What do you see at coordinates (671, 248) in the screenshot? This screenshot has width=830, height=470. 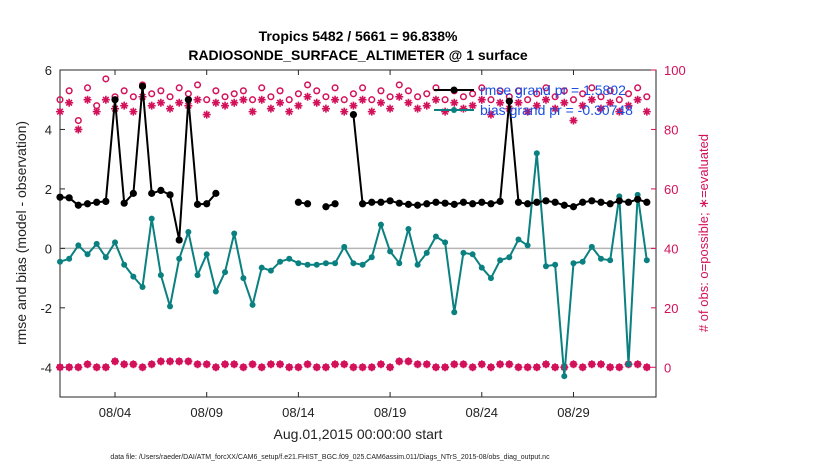 I see `y-right-tick-label: 40` at bounding box center [671, 248].